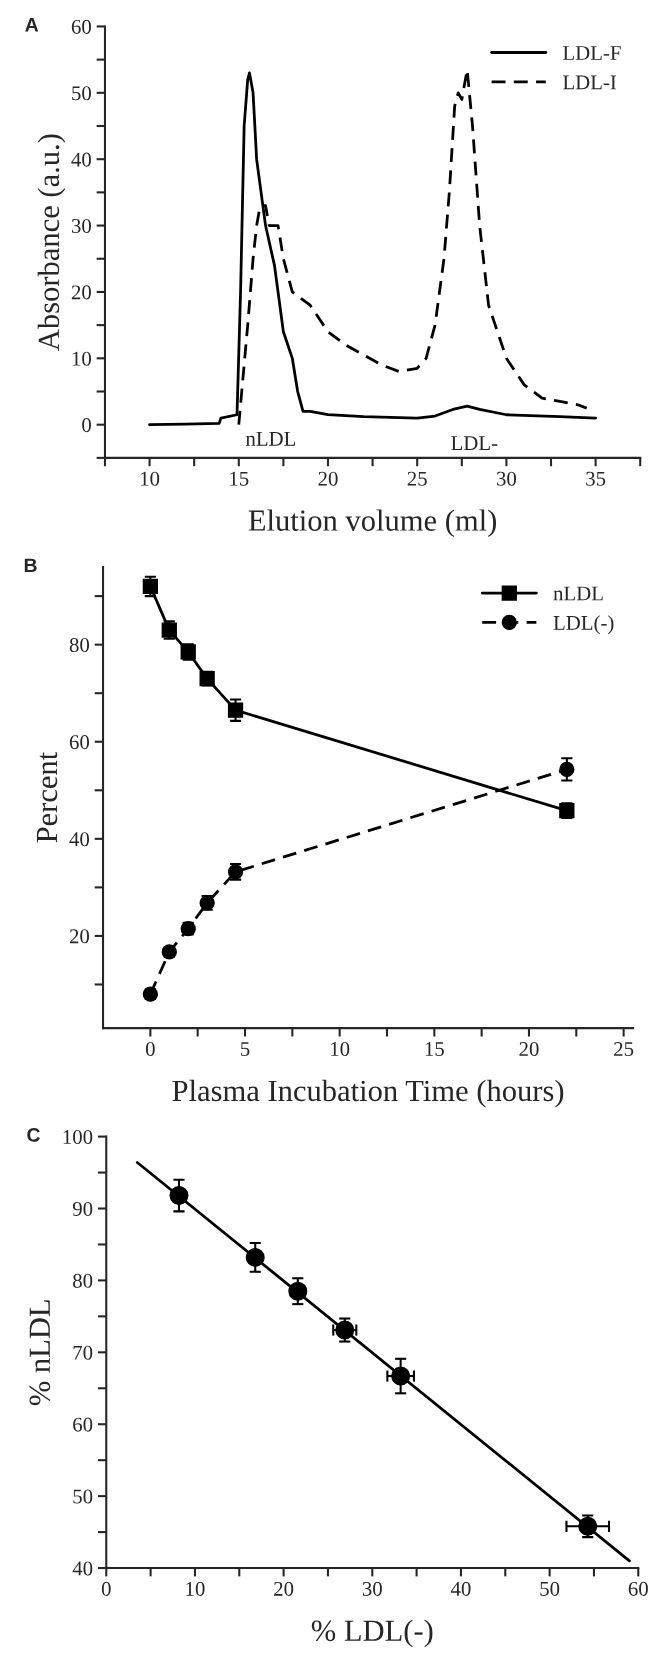 The image size is (648, 1653). Describe the element at coordinates (474, 443) in the screenshot. I see `annotation: LDL-` at that location.